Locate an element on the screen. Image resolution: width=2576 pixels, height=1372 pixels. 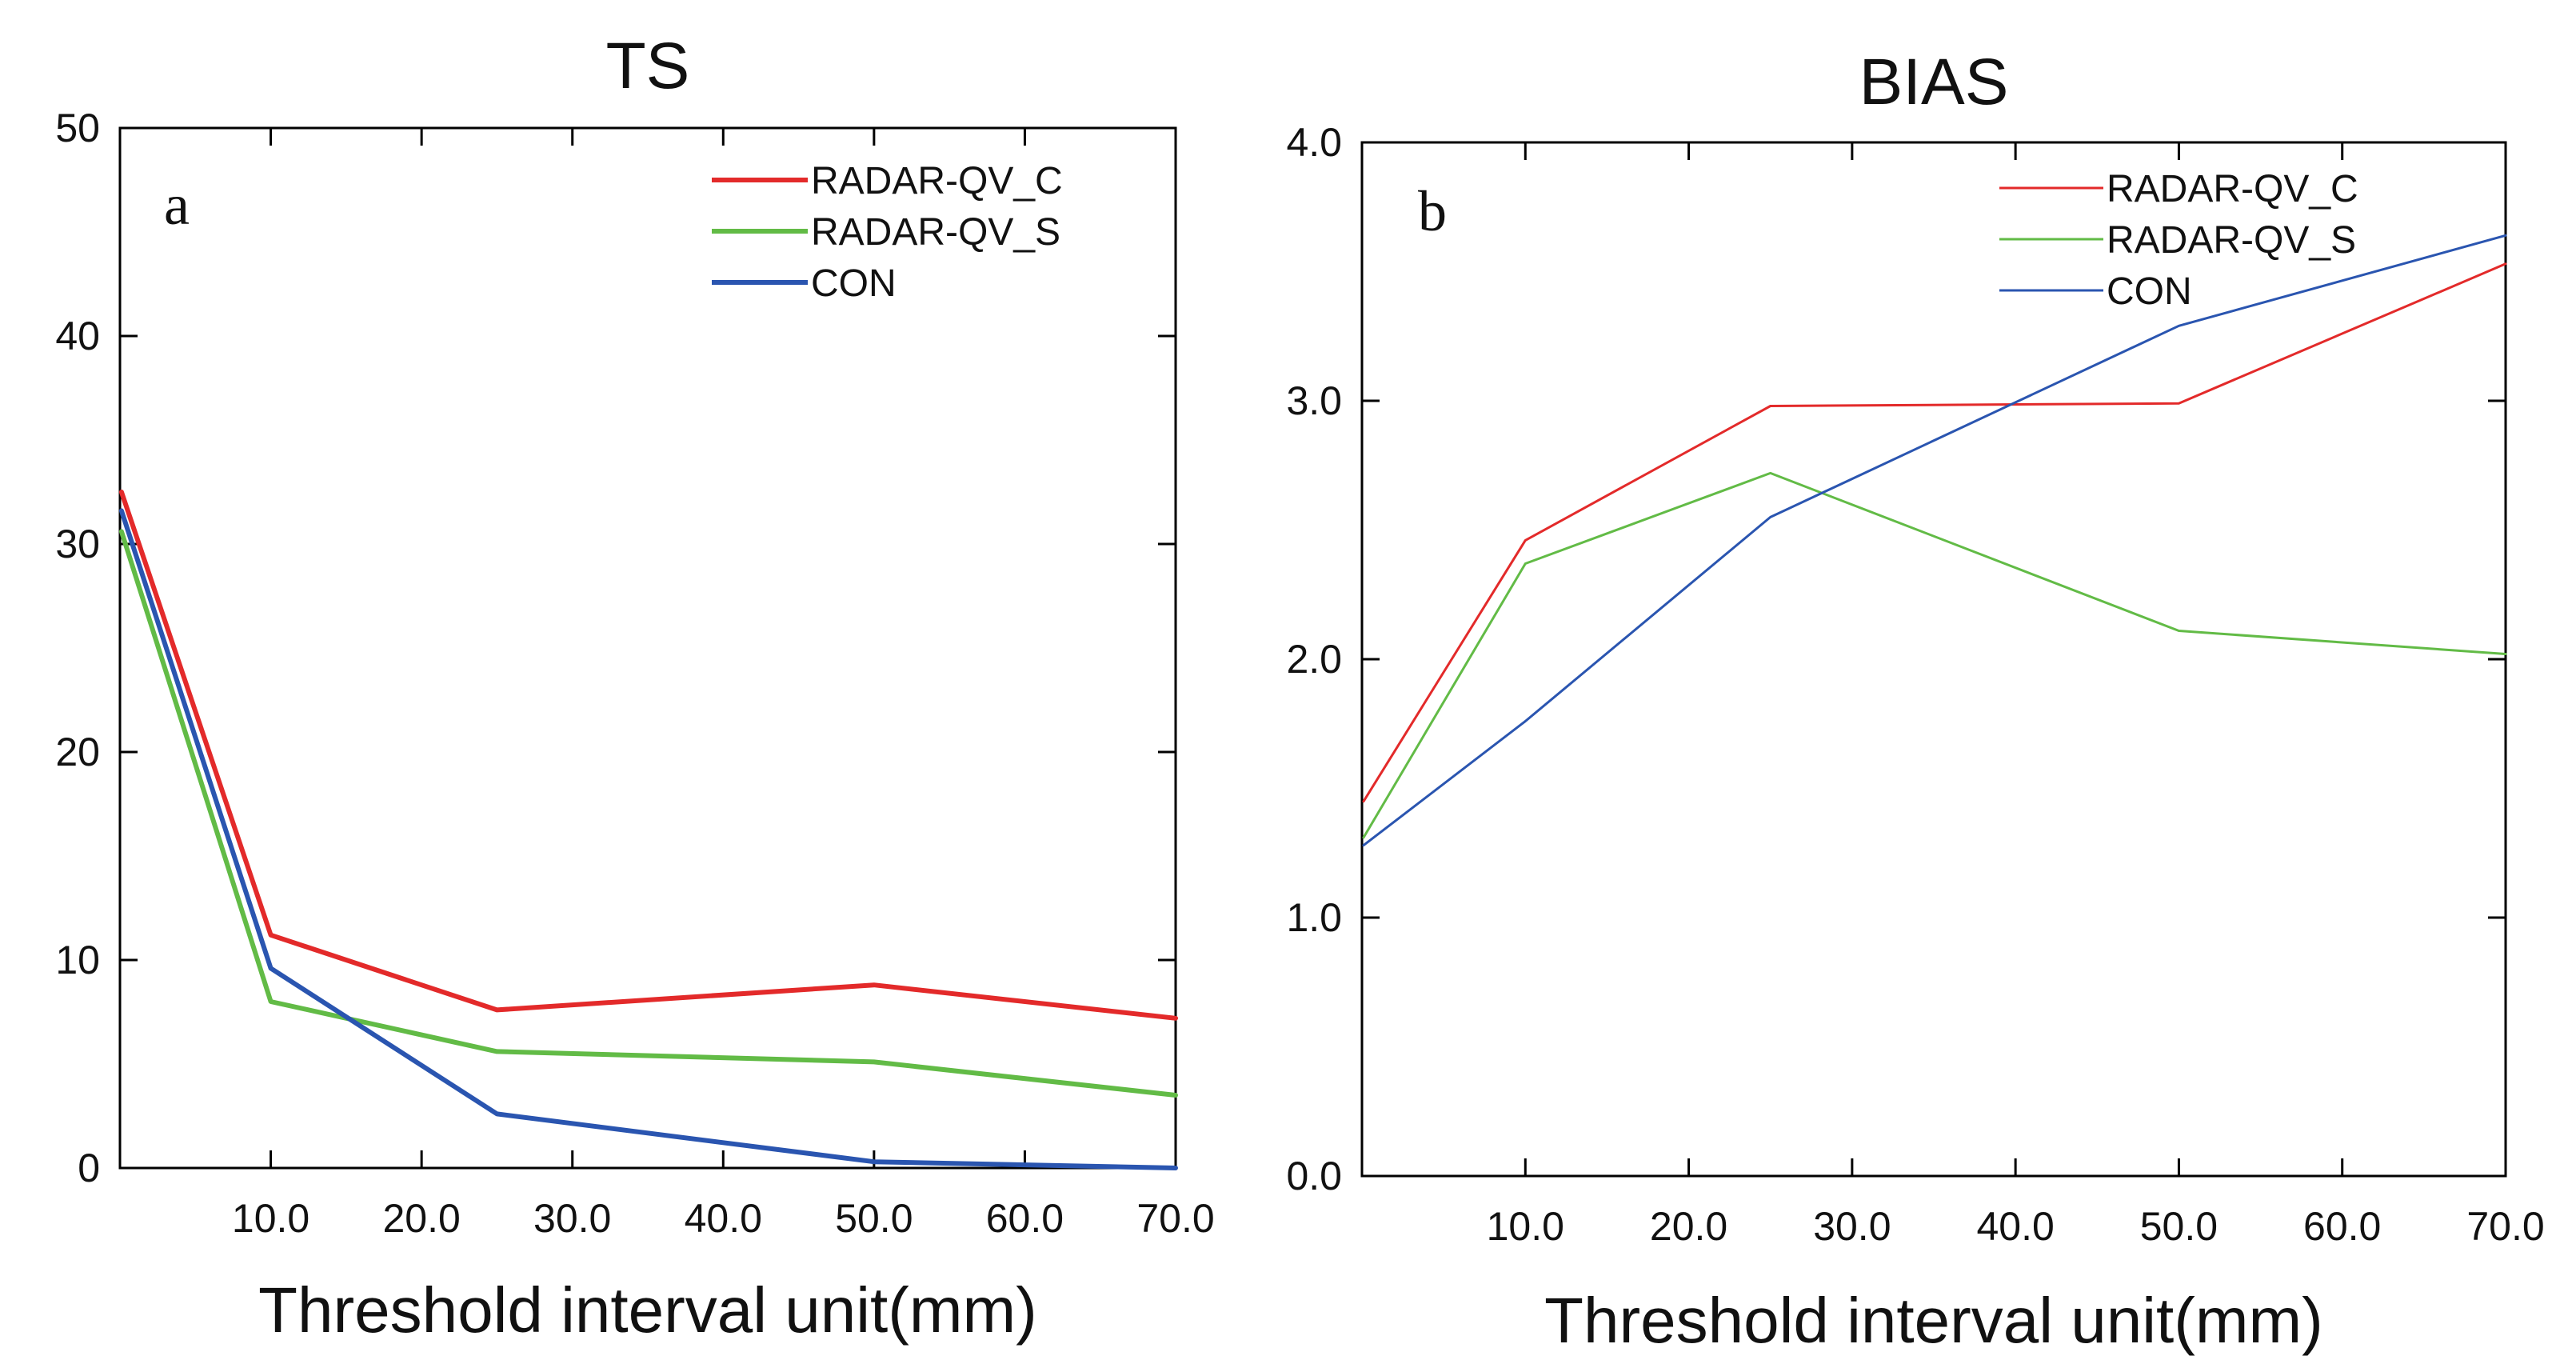
y-tick-label: 3.0 is located at coordinates (1314, 400).